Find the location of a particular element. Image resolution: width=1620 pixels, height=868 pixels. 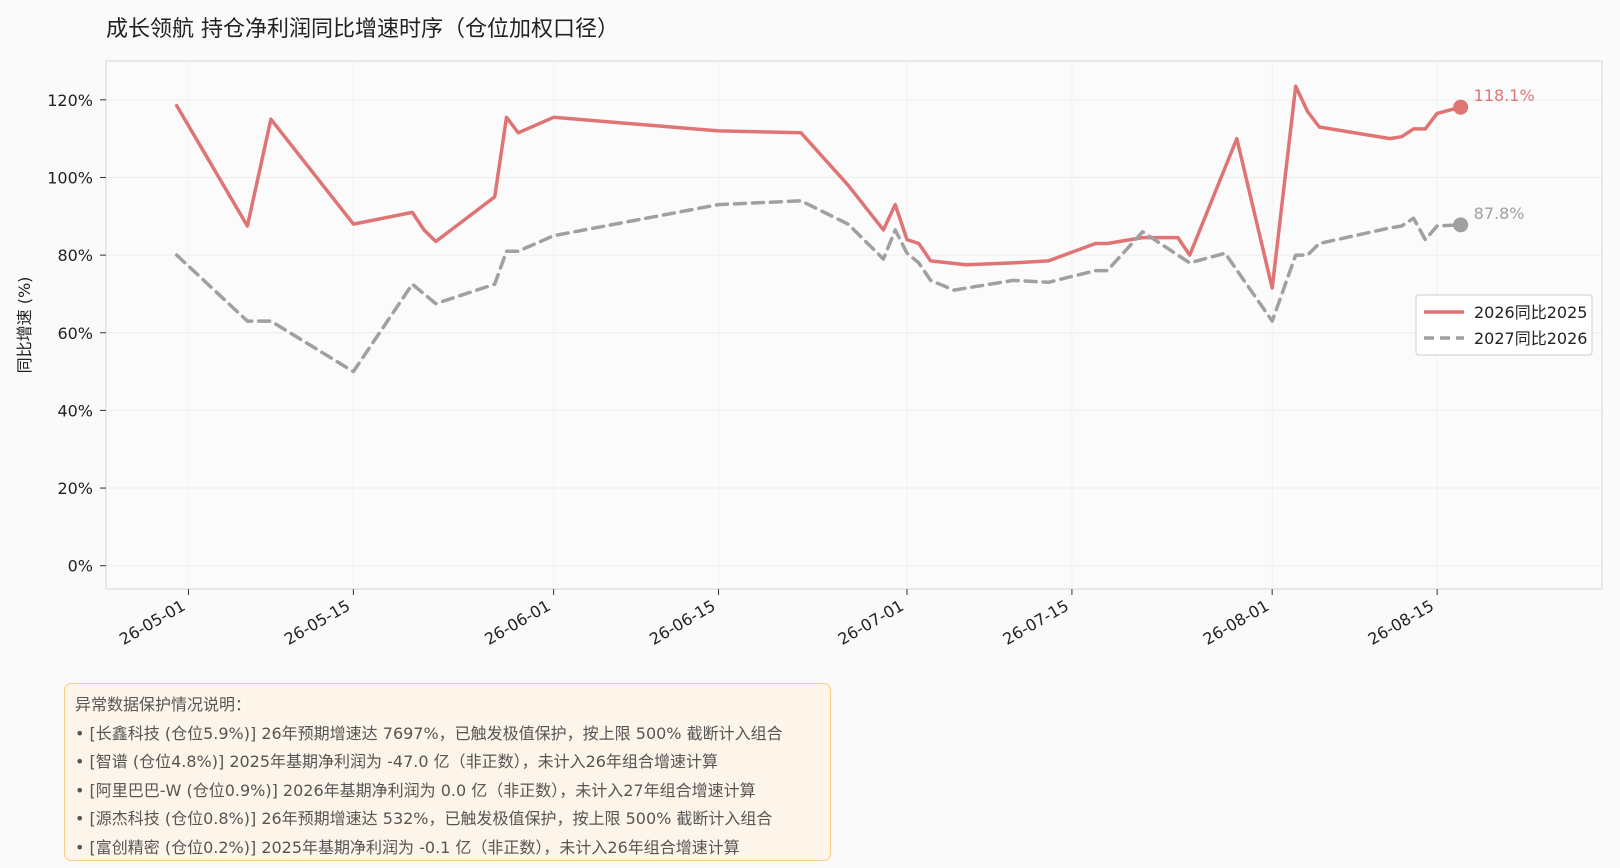

legend: 2026同比2025 2027同比2026 is located at coordinates (1504, 325).